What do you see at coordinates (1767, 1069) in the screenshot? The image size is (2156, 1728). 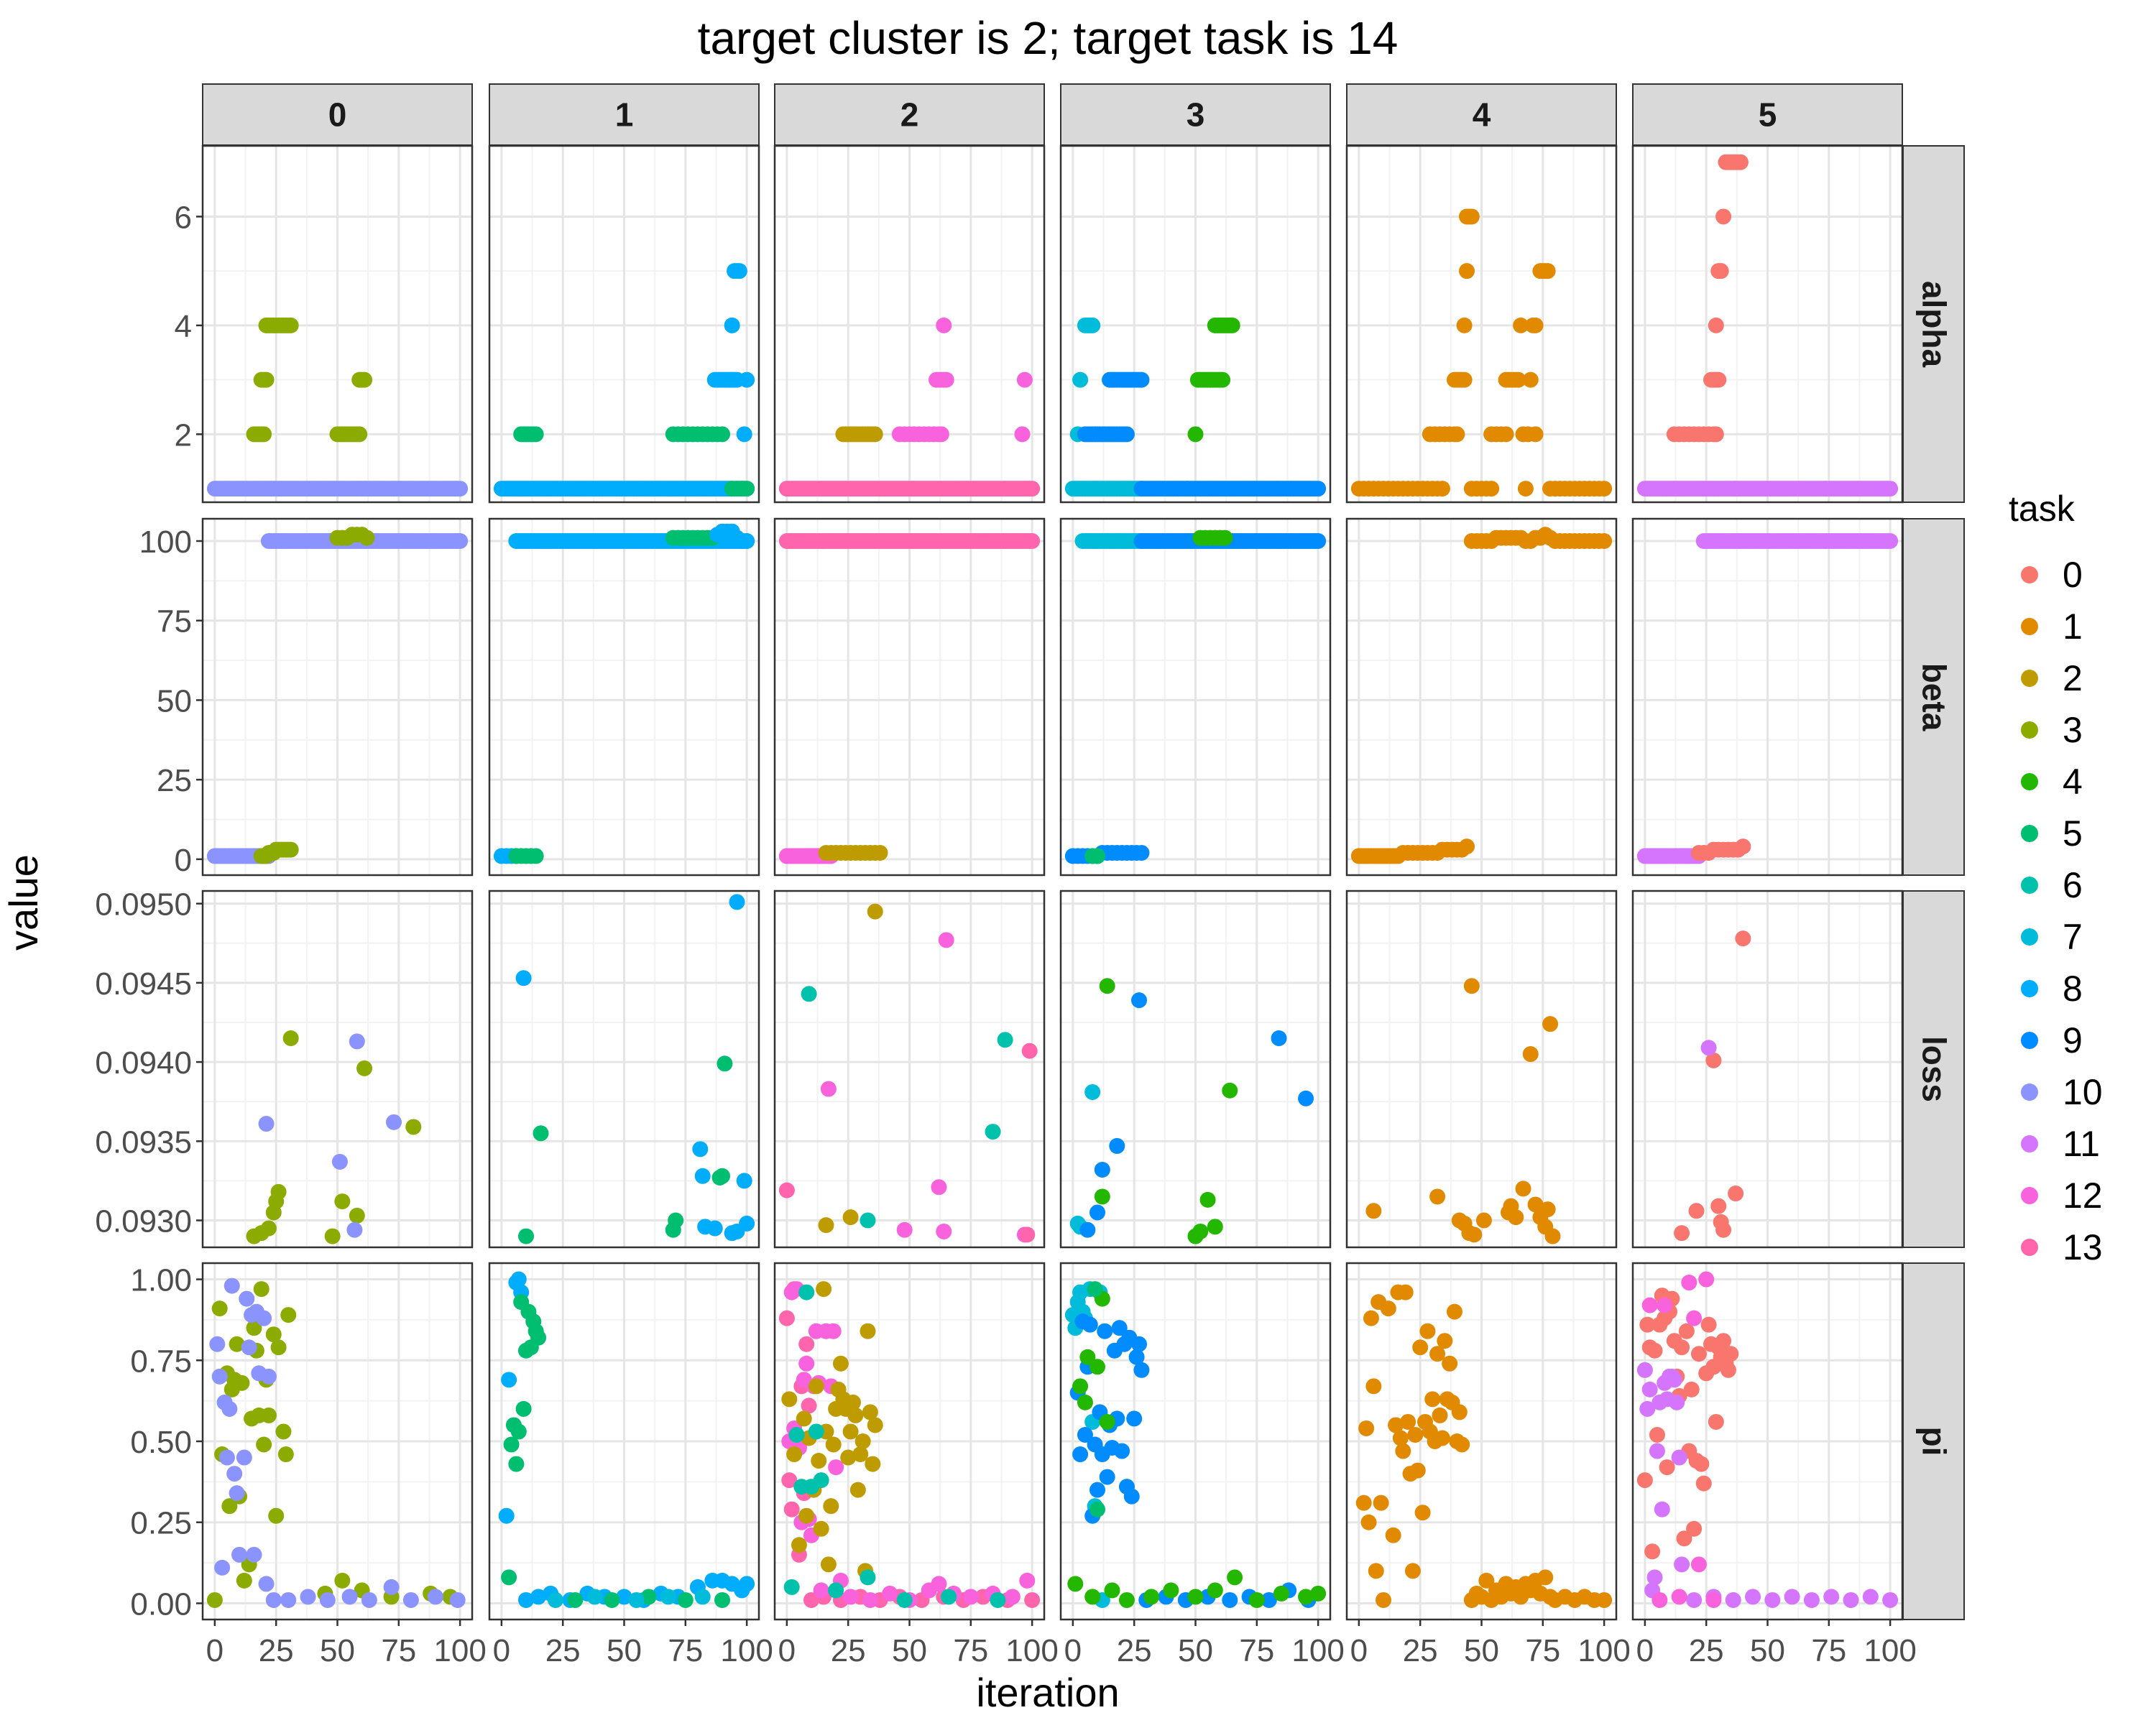 I see `panel-5-loss` at bounding box center [1767, 1069].